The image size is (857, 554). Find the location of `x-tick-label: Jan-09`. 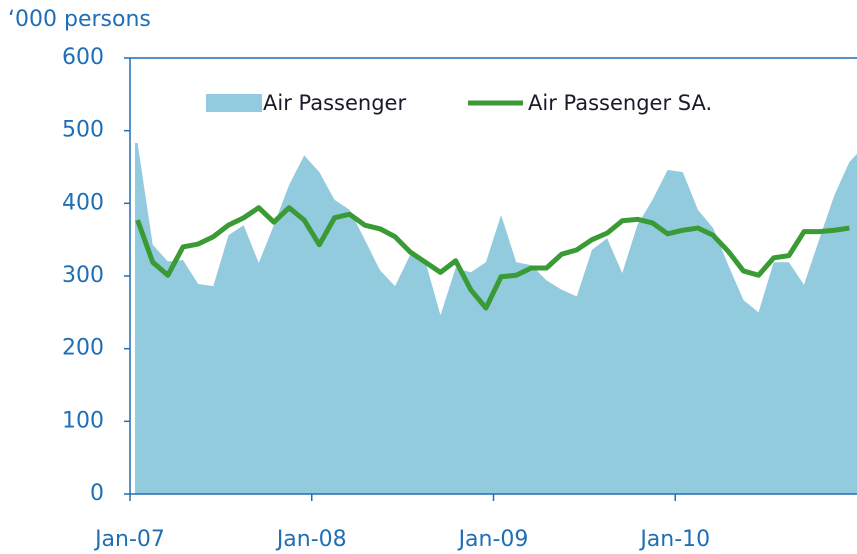

x-tick-label: Jan-09 is located at coordinates (493, 539).